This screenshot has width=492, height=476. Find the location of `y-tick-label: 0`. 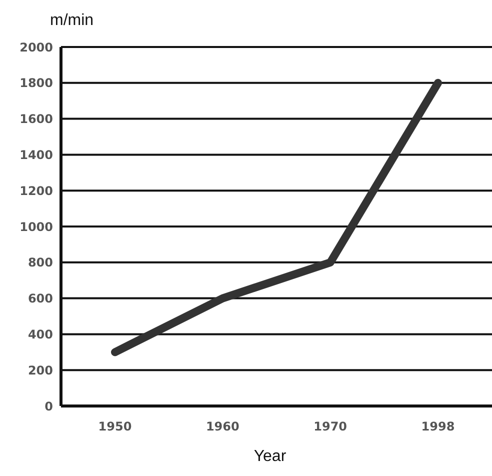

y-tick-label: 0 is located at coordinates (48, 406).